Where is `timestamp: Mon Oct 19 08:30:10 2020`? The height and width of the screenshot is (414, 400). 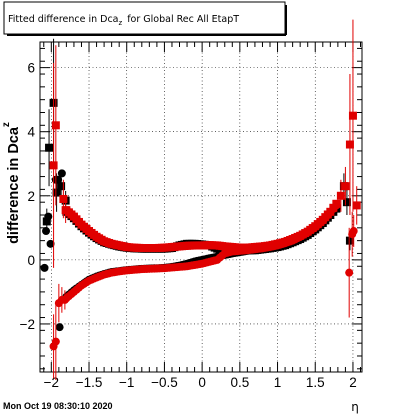
timestamp: Mon Oct 19 08:30:10 2020 is located at coordinates (58, 406).